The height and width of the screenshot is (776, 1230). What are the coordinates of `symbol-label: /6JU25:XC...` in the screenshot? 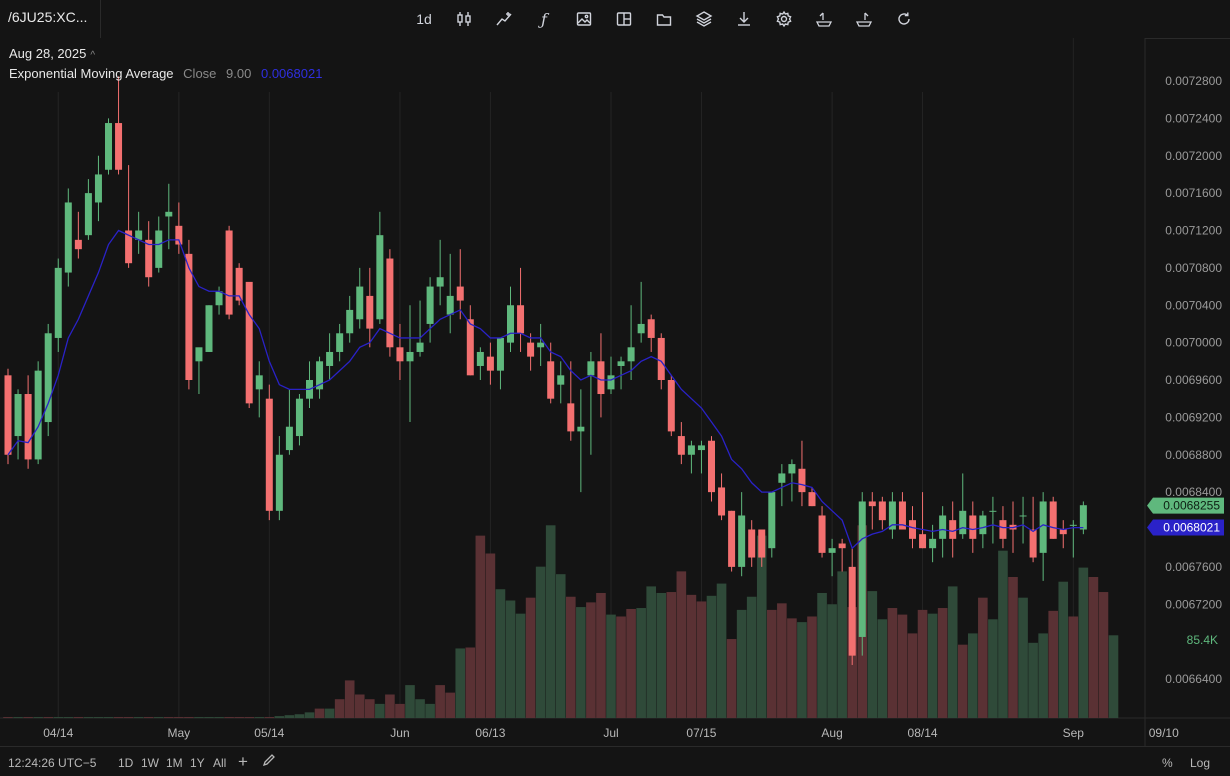 It's located at (48, 17).